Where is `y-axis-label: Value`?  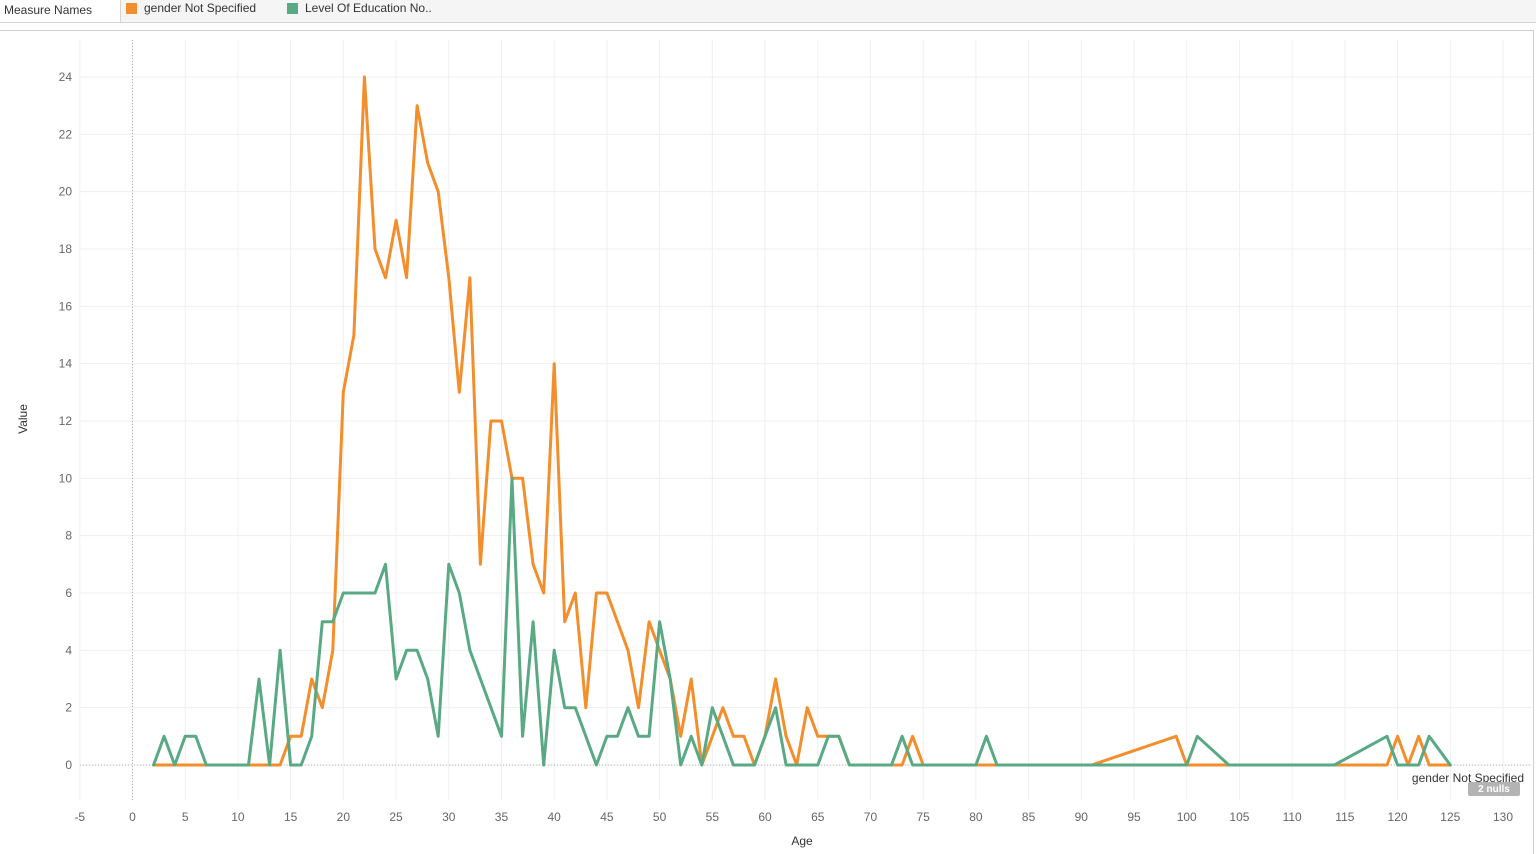 y-axis-label: Value is located at coordinates (23, 419).